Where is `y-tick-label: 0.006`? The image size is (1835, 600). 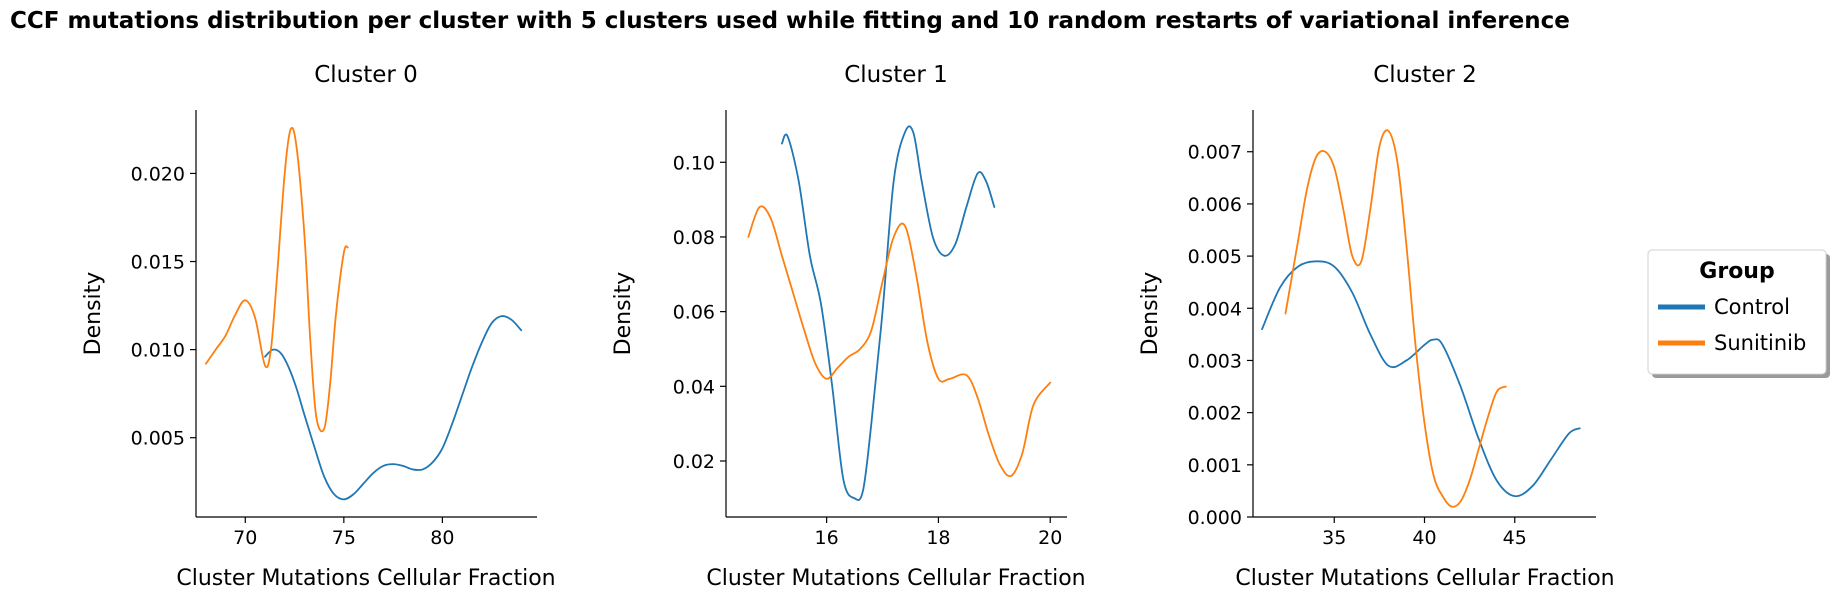 y-tick-label: 0.006 is located at coordinates (1215, 205).